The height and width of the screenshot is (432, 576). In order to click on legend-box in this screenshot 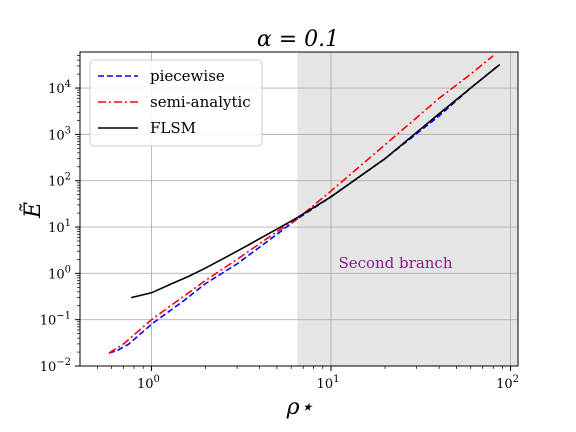, I will do `click(176, 103)`.